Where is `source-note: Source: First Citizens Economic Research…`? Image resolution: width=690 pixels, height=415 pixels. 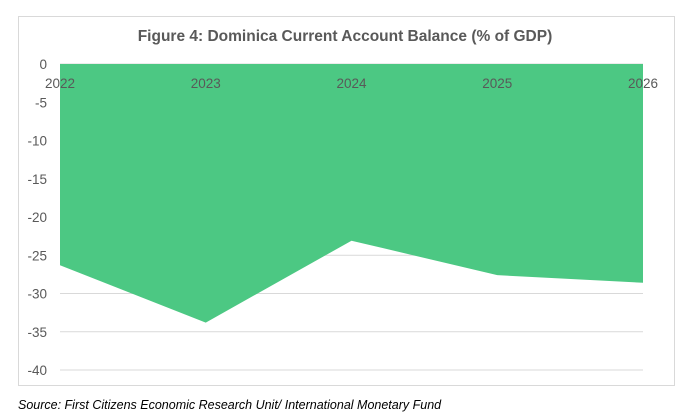
source-note: Source: First Citizens Economic Research… is located at coordinates (230, 405).